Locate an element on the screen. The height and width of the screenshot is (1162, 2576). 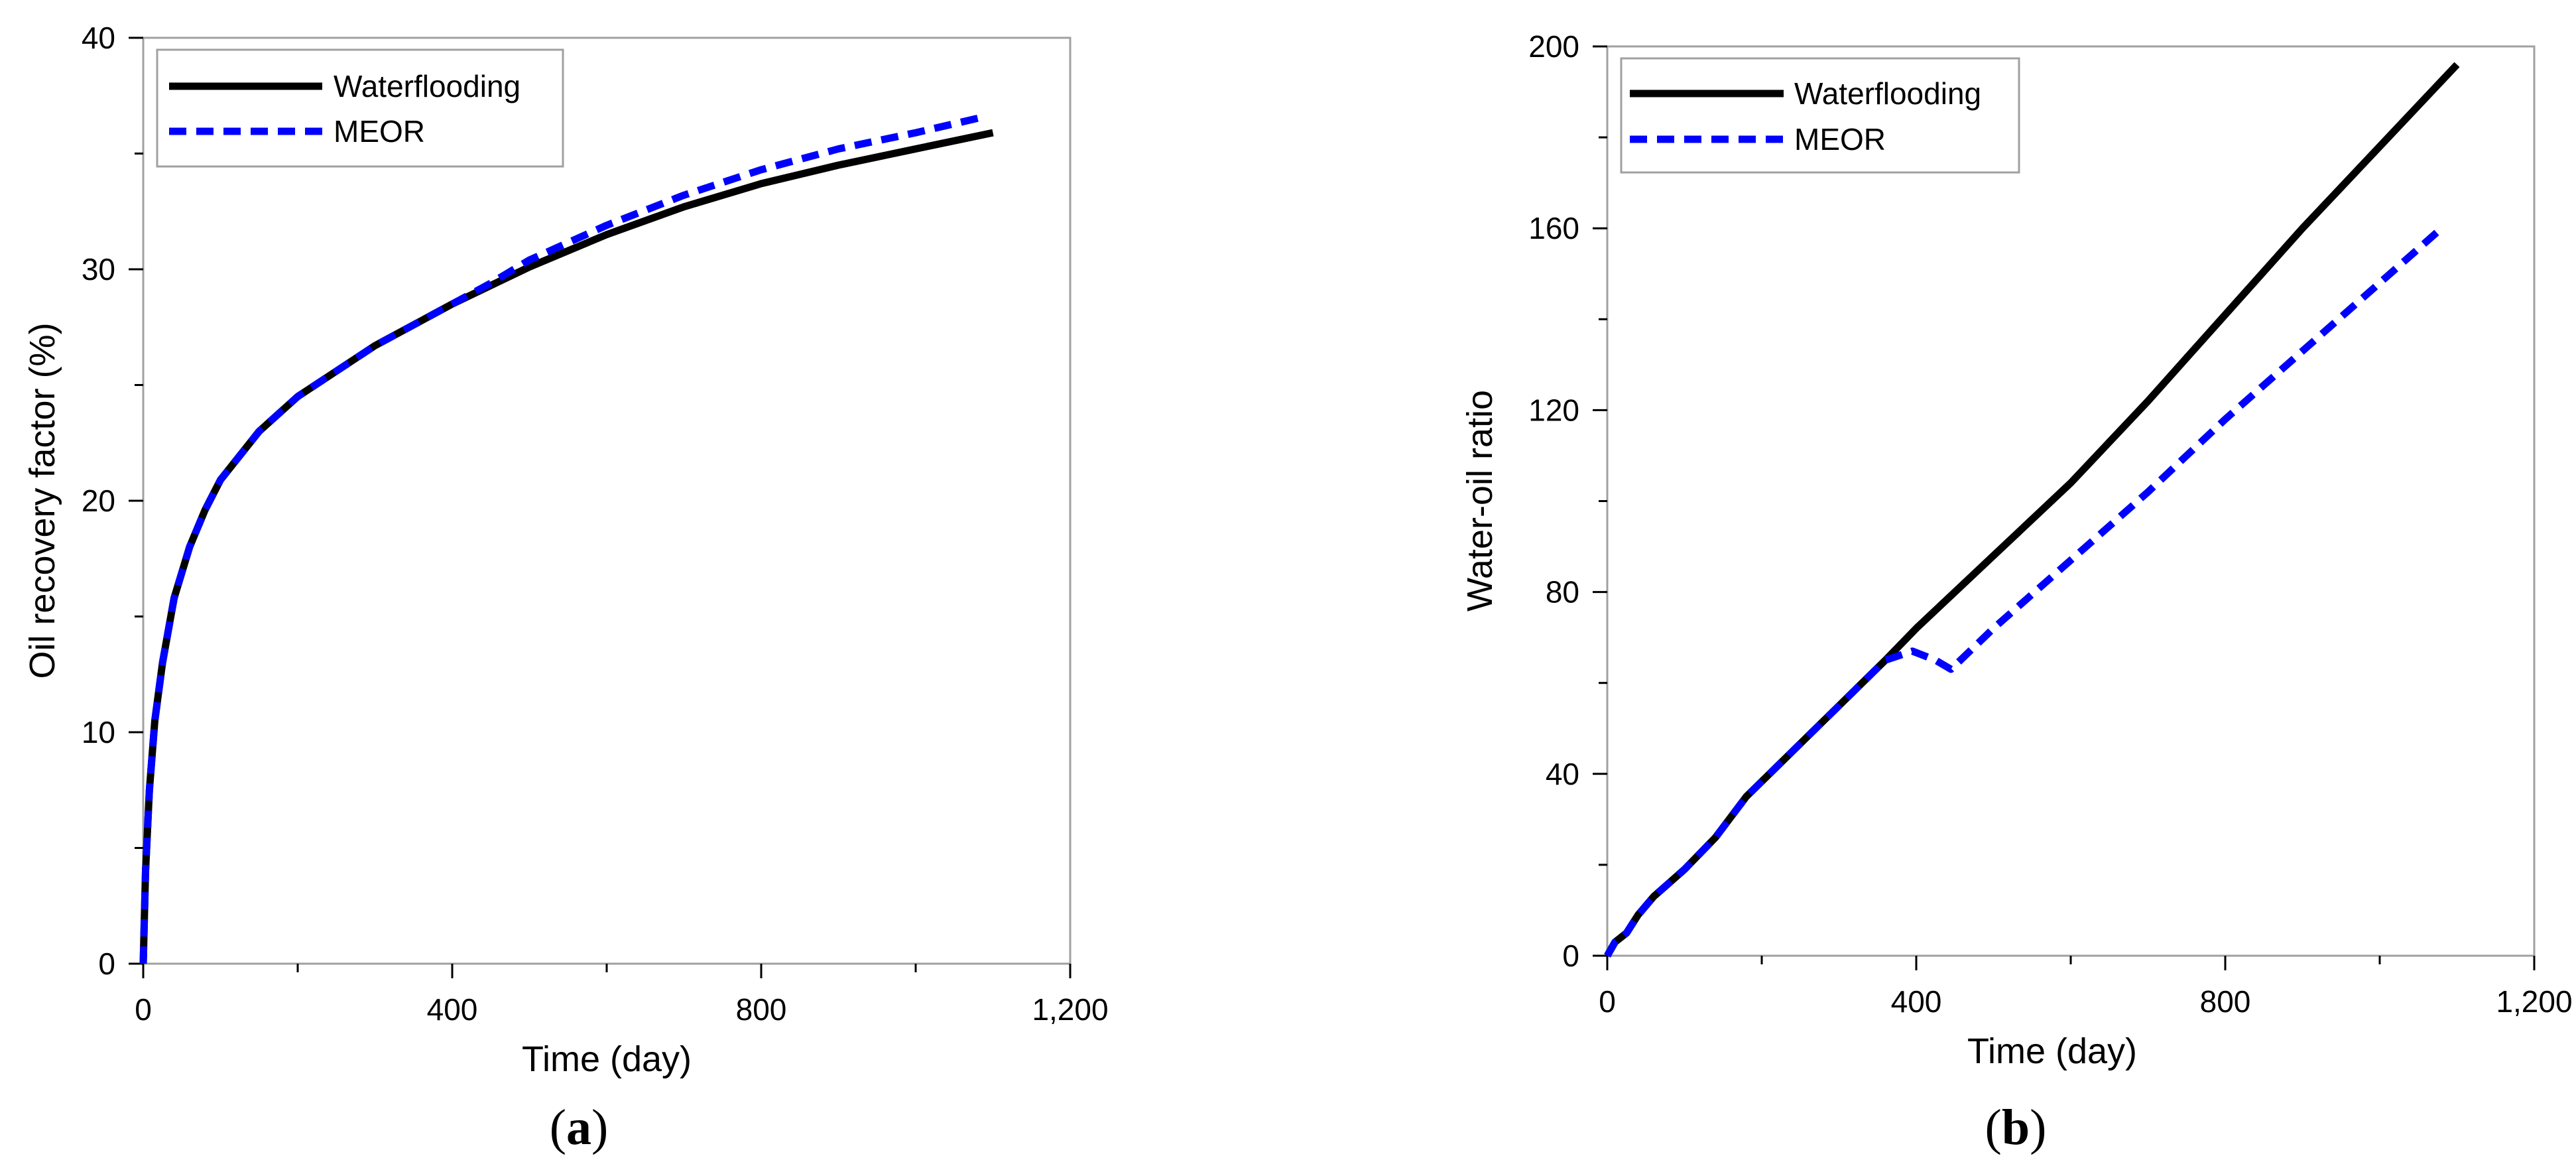
legend-a: Waterflooding MEOR is located at coordinates (360, 108).